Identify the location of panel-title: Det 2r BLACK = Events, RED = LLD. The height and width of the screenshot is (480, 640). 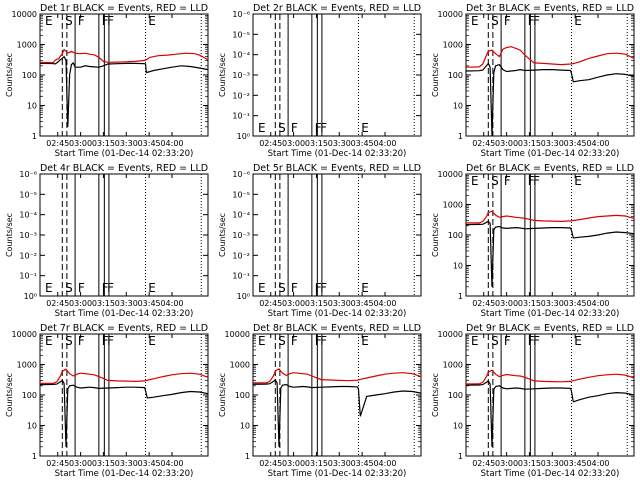
(337, 8).